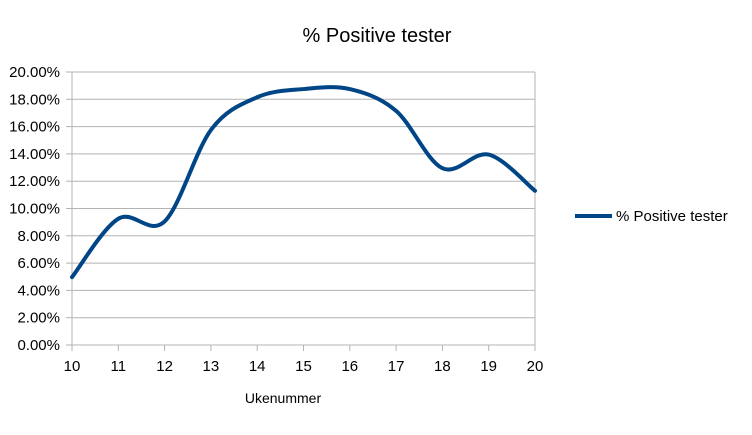 Image resolution: width=752 pixels, height=435 pixels. I want to click on x-tick-label: 14, so click(257, 366).